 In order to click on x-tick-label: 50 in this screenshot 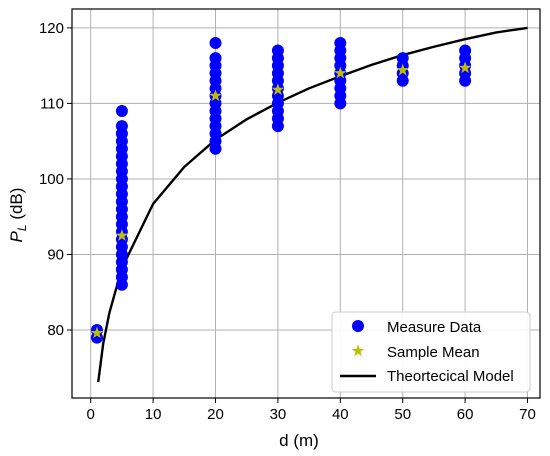, I will do `click(402, 414)`.